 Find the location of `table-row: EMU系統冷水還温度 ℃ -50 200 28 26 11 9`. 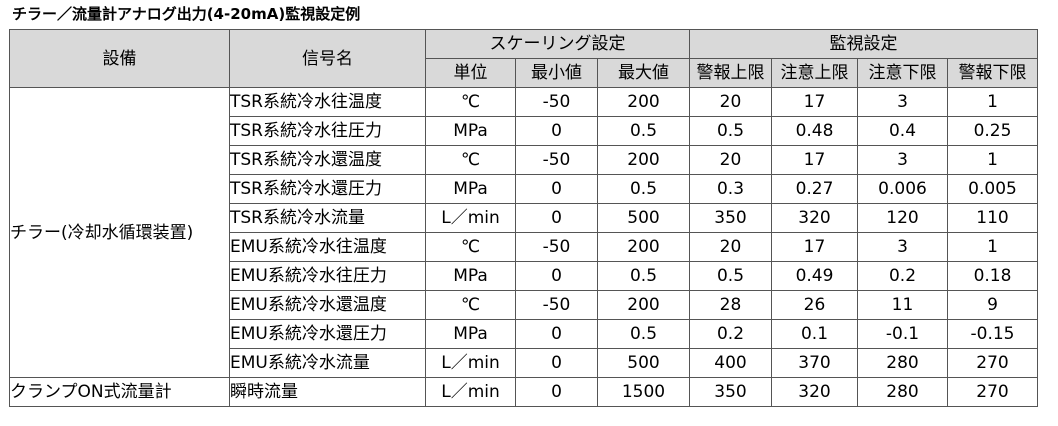

table-row: EMU系統冷水還温度 ℃ -50 200 28 26 11 9 is located at coordinates (524, 305).